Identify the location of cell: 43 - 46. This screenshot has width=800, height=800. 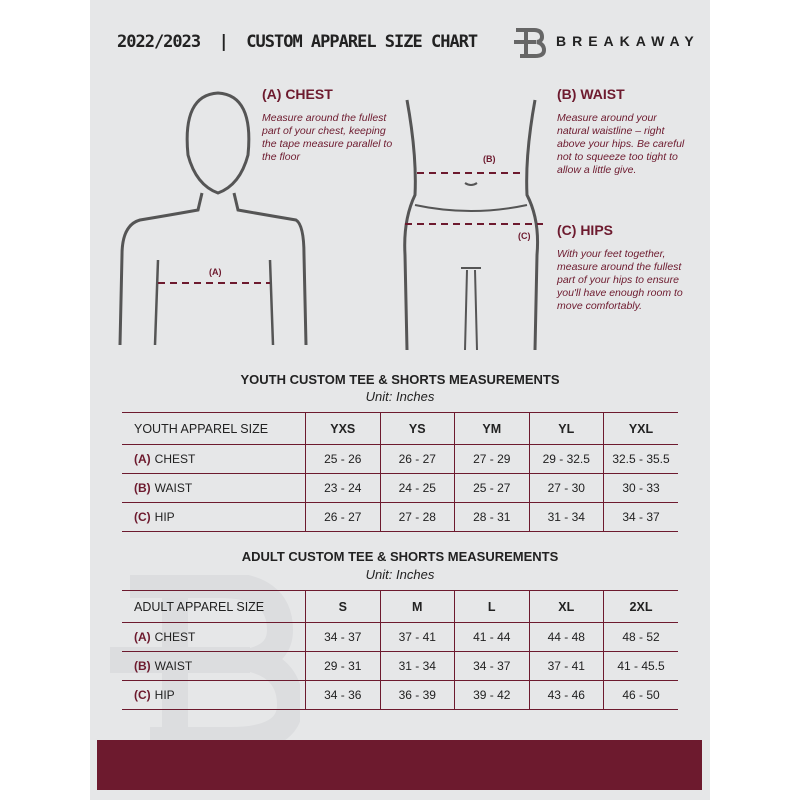
(566, 695).